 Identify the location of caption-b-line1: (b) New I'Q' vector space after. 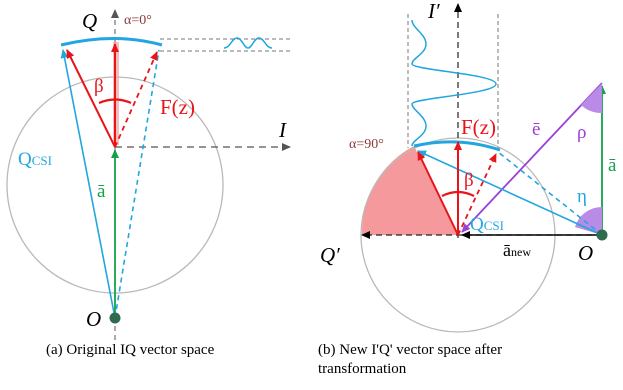
(410, 350).